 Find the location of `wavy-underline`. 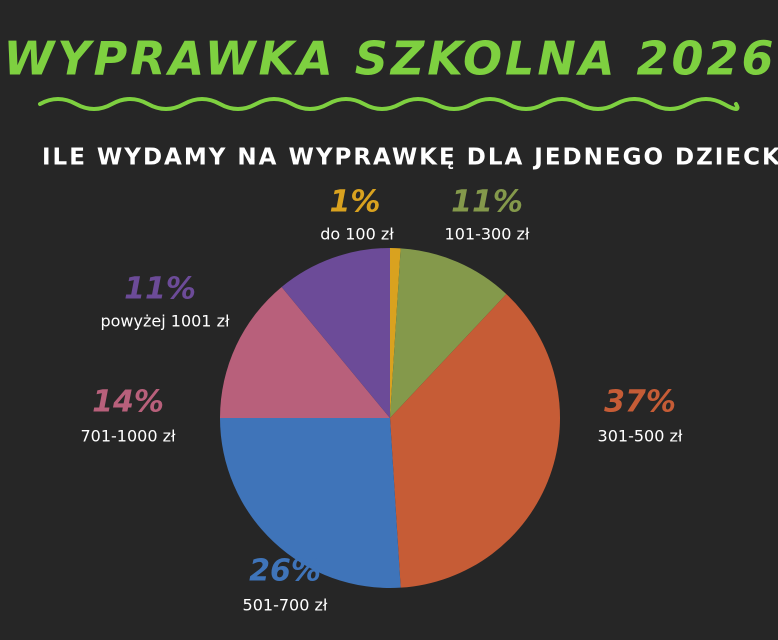

wavy-underline is located at coordinates (389, 104).